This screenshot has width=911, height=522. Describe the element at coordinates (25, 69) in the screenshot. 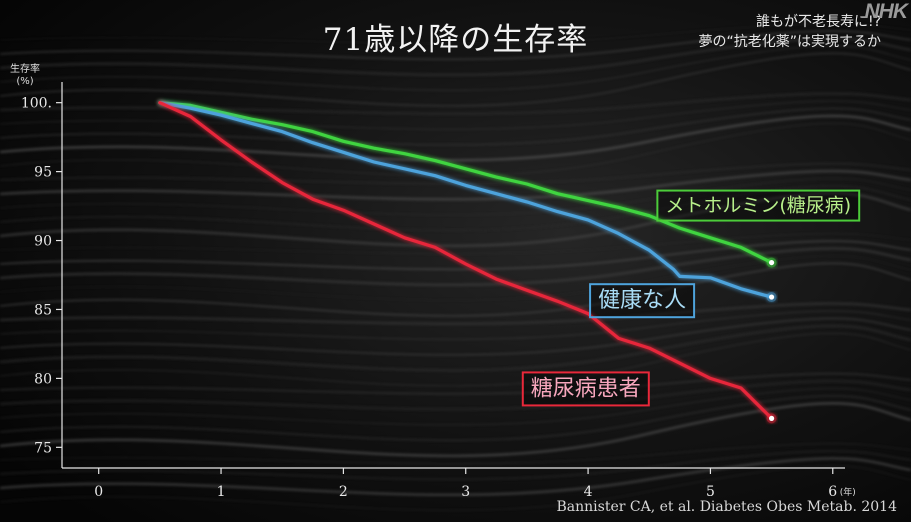

I see `y-axis-label: 生存率` at that location.